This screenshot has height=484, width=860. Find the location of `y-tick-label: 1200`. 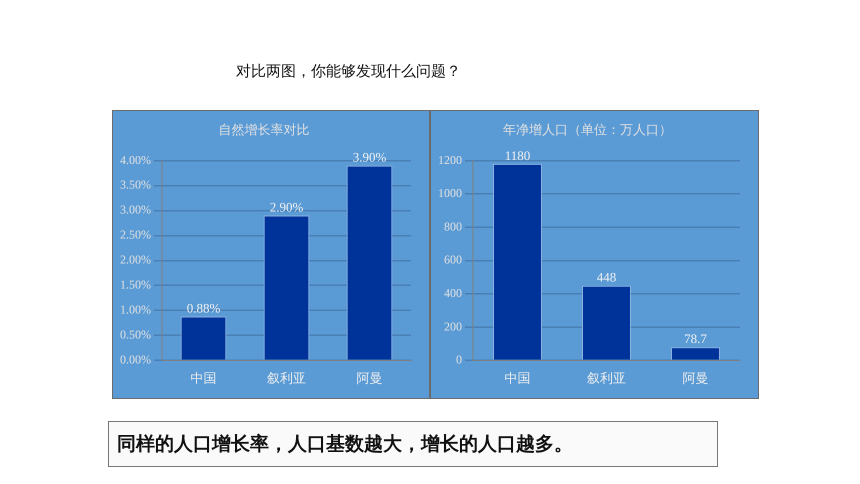

y-tick-label: 1200 is located at coordinates (450, 159).